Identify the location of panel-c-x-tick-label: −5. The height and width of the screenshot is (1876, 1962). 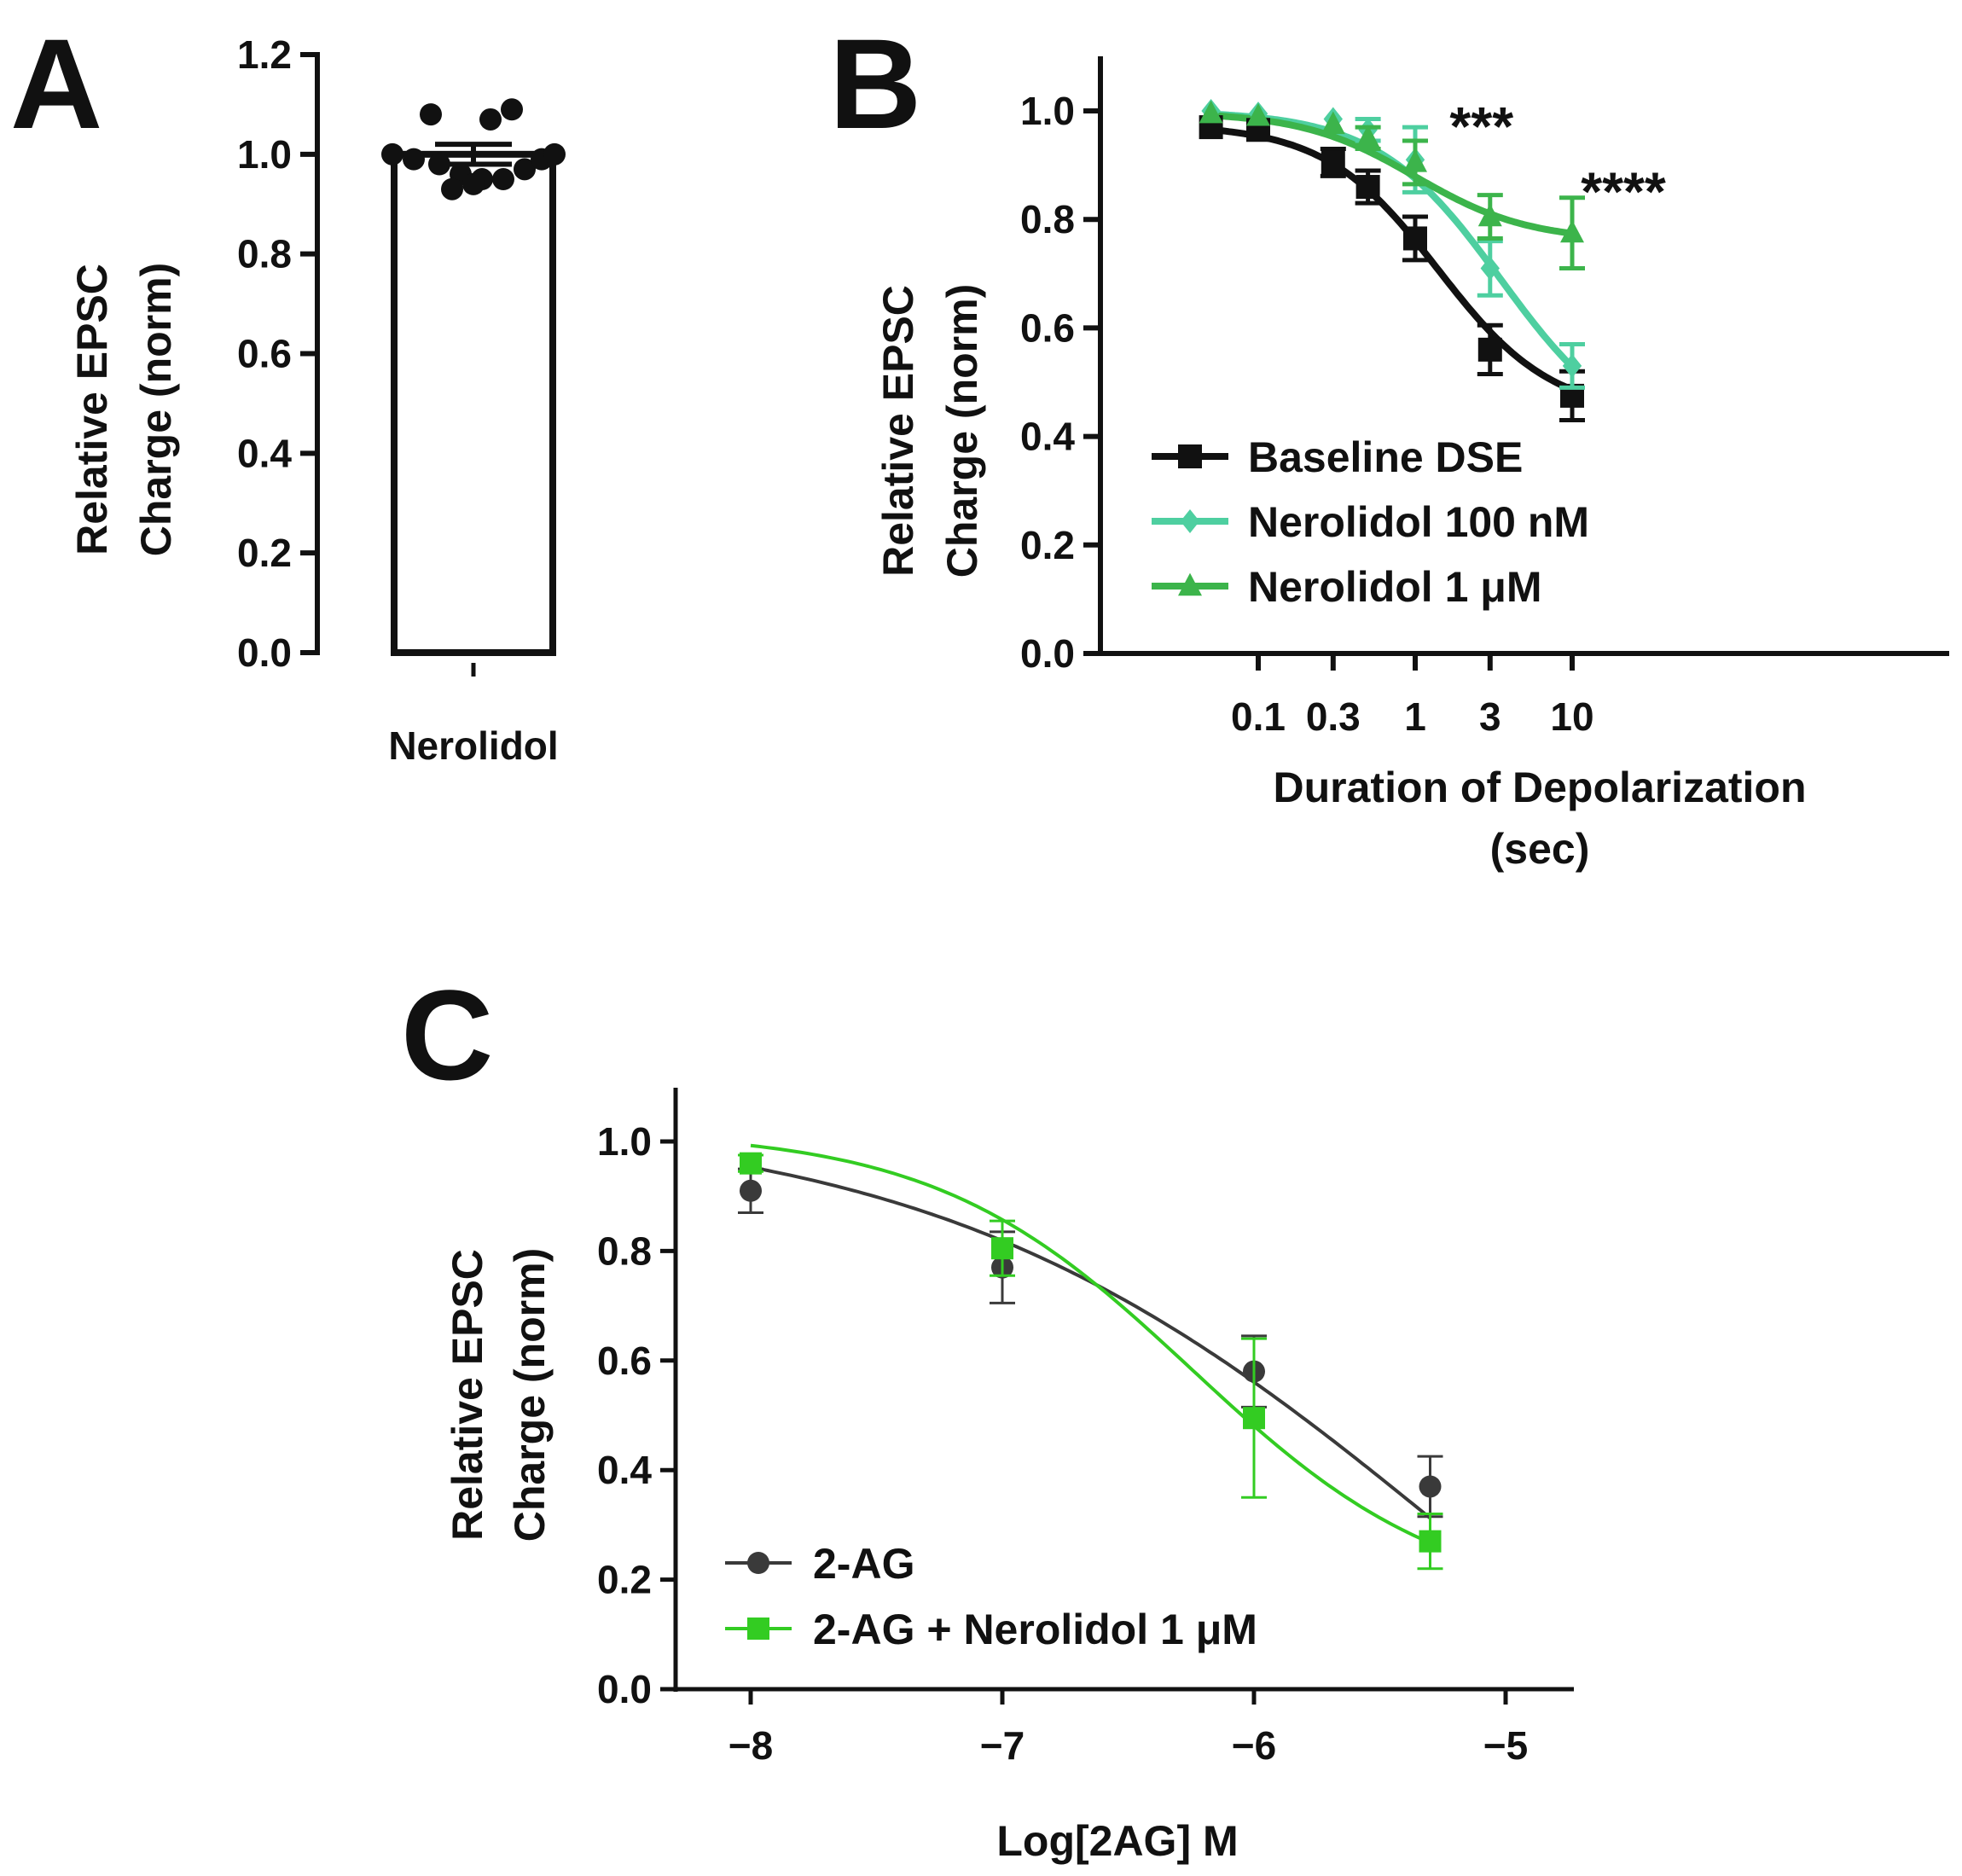
(1505, 1745).